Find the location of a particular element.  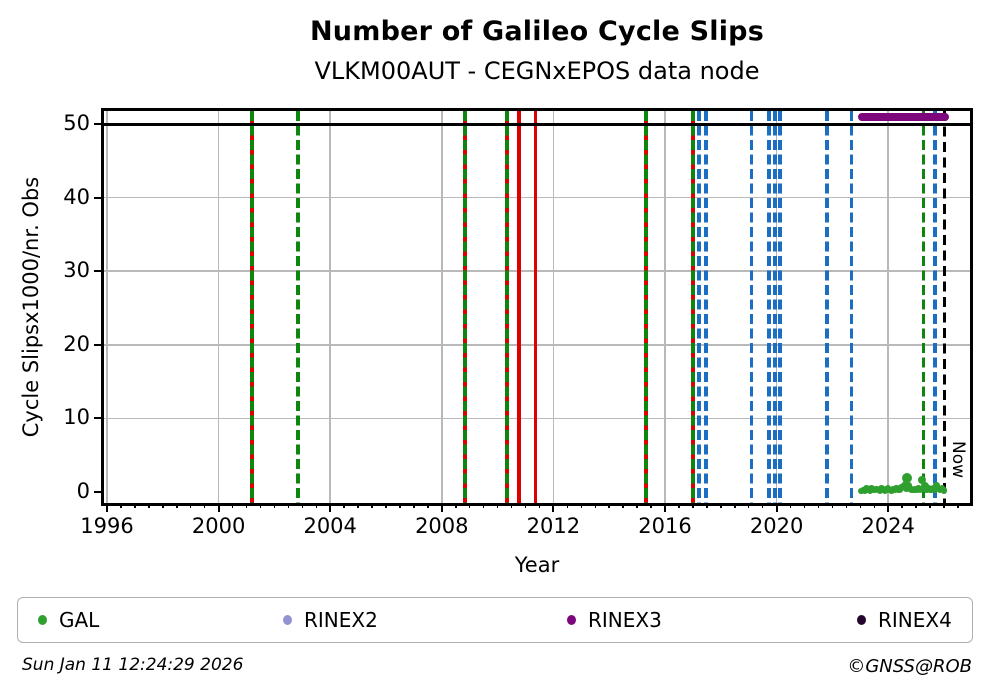

rinex3-data-band is located at coordinates (903, 117).